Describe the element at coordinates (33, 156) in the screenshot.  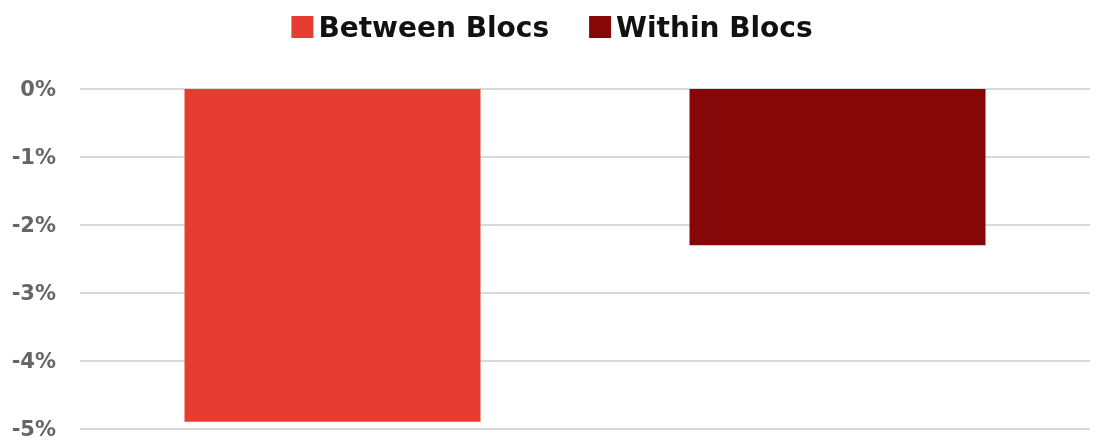
I see `y-tick-label: -1%` at that location.